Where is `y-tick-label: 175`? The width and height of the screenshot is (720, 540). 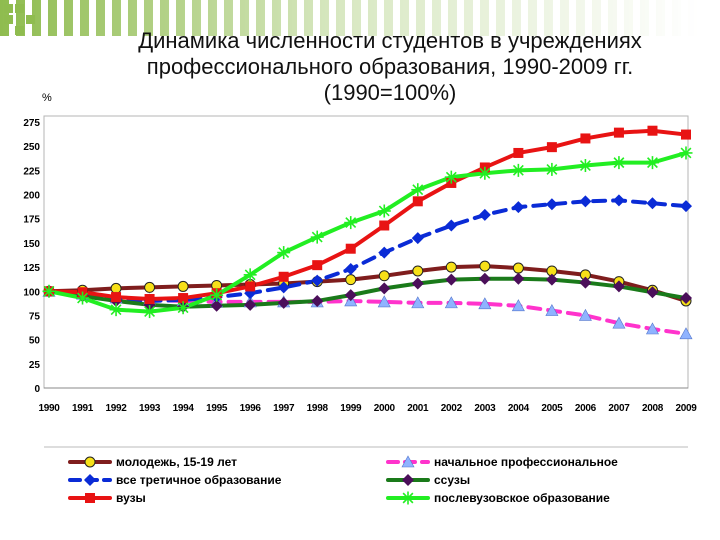
y-tick-label: 175 is located at coordinates (31, 220).